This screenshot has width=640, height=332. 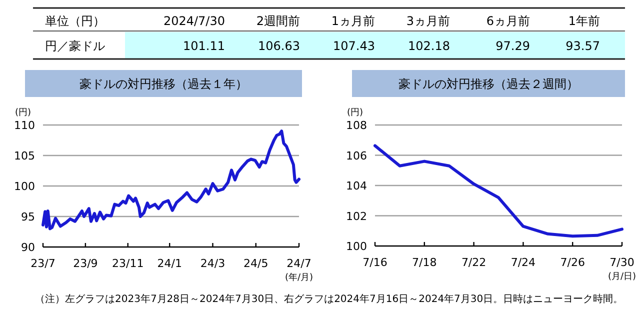 I want to click on x-tick-label: 23/7, so click(x=43, y=263).